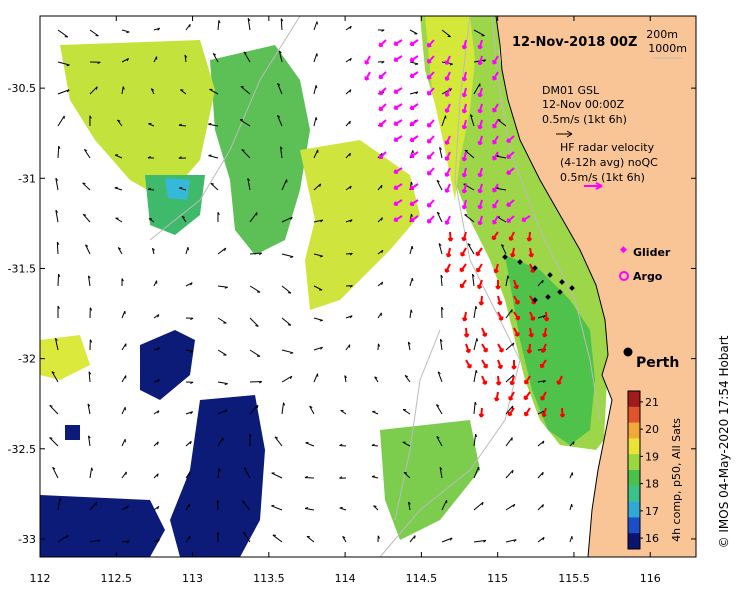  I want to click on y-tick-label-1: -31, so click(27, 178).